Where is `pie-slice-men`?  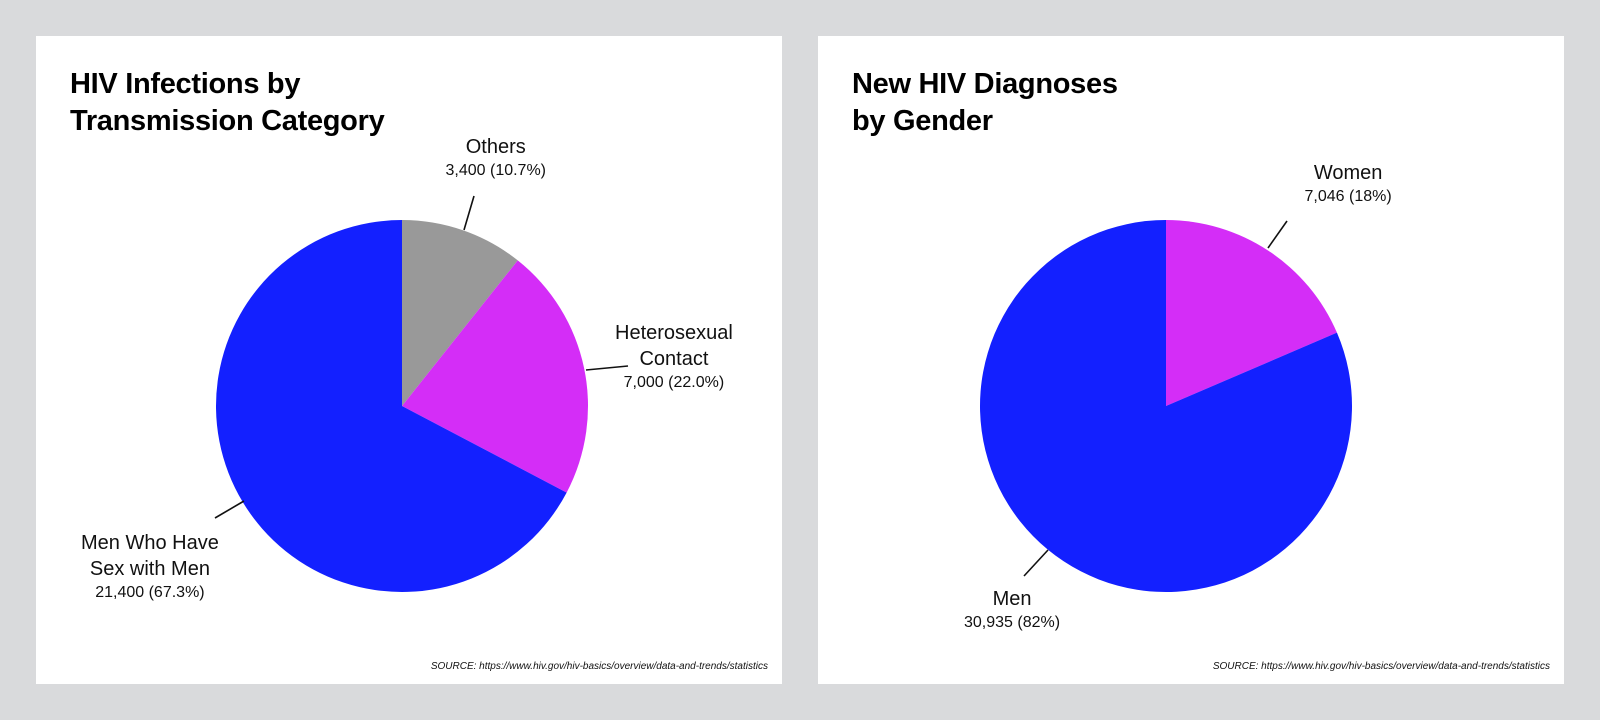 pie-slice-men is located at coordinates (1166, 406).